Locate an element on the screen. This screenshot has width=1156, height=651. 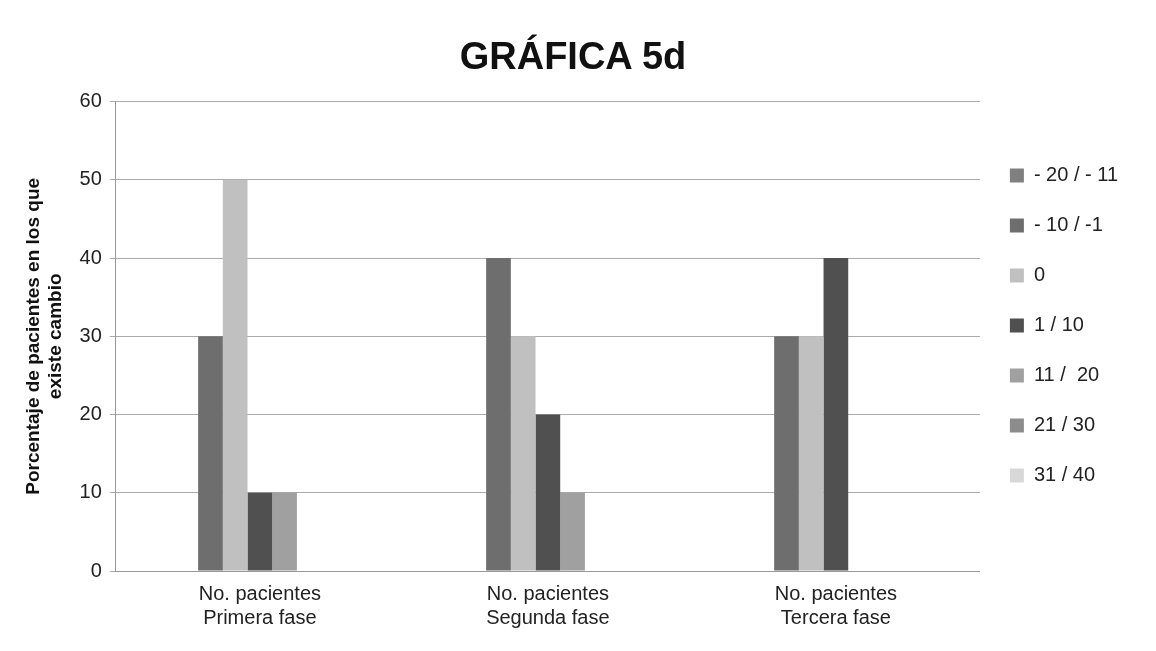
legend-label: - 20 / - 11 is located at coordinates (1076, 174).